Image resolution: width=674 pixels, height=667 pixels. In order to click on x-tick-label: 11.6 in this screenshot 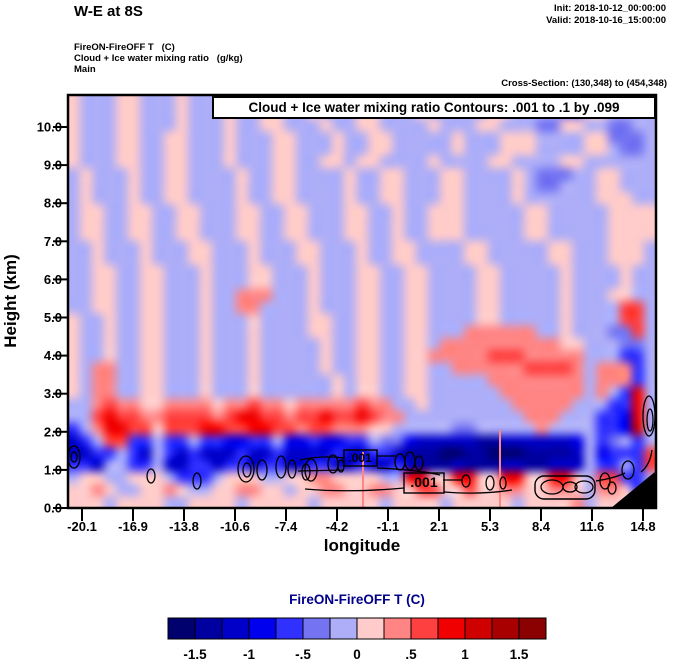, I will do `click(592, 526)`.